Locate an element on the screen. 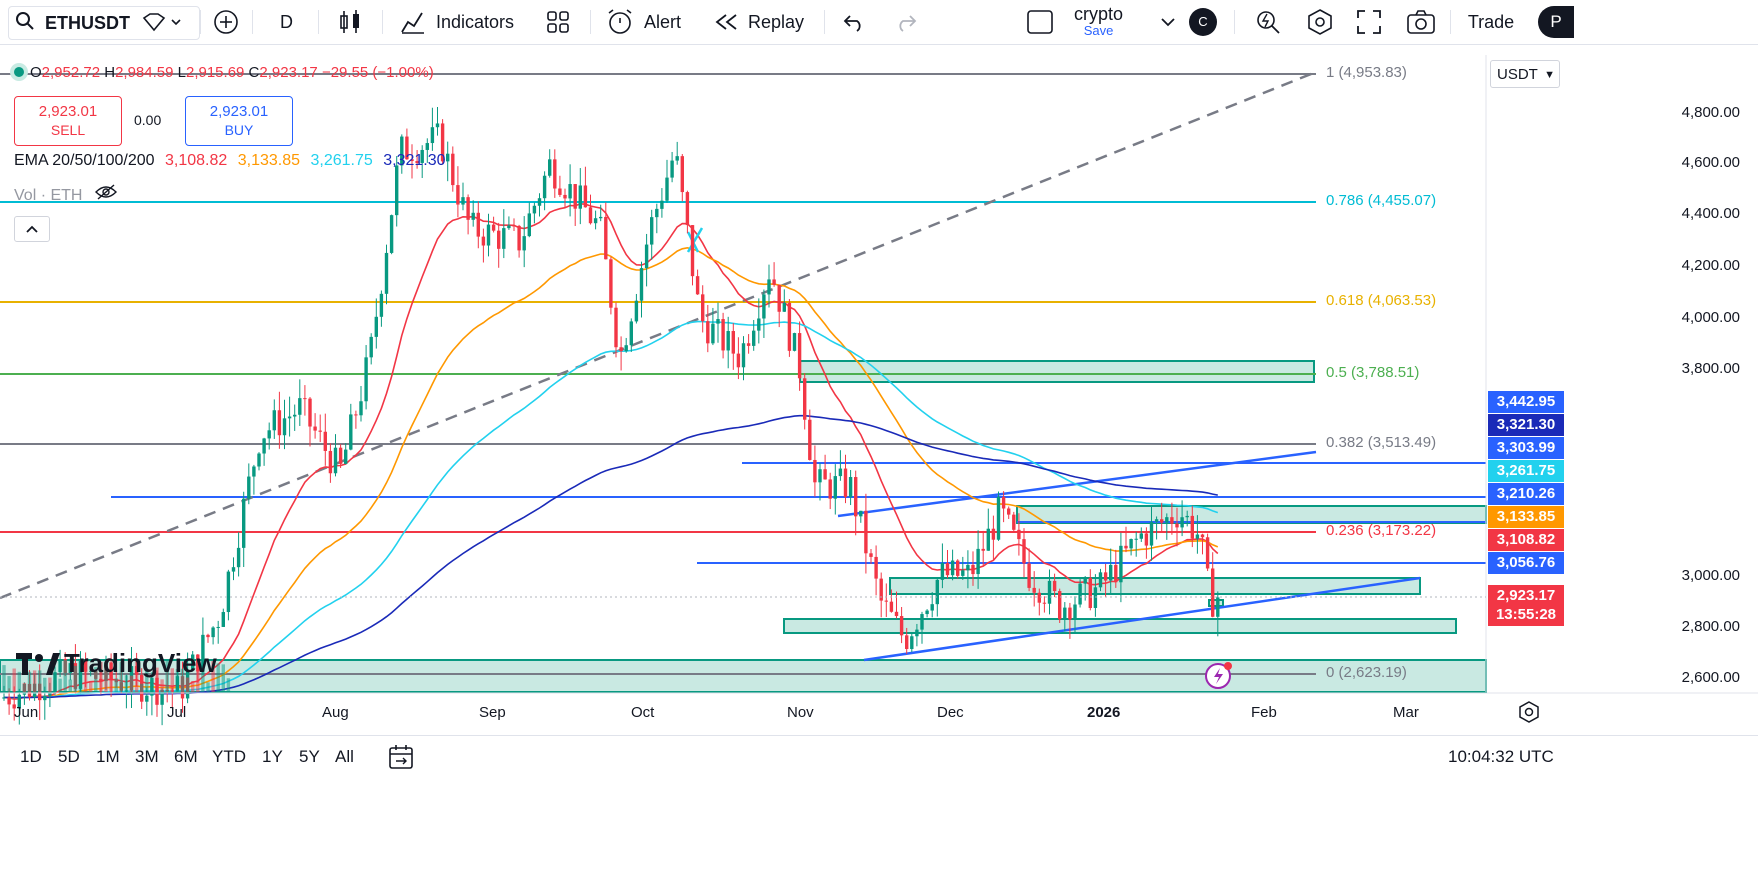 This screenshot has height=875, width=1758. indicators-button: Indicators is located at coordinates (457, 22).